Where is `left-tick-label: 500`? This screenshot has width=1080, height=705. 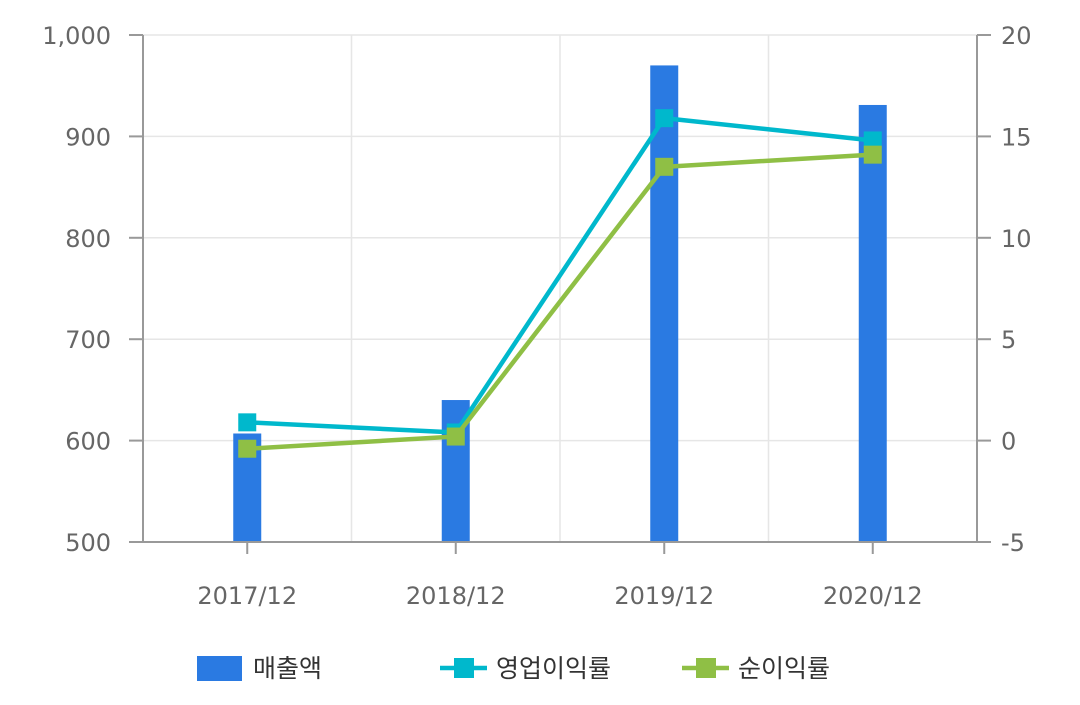 left-tick-label: 500 is located at coordinates (88, 543).